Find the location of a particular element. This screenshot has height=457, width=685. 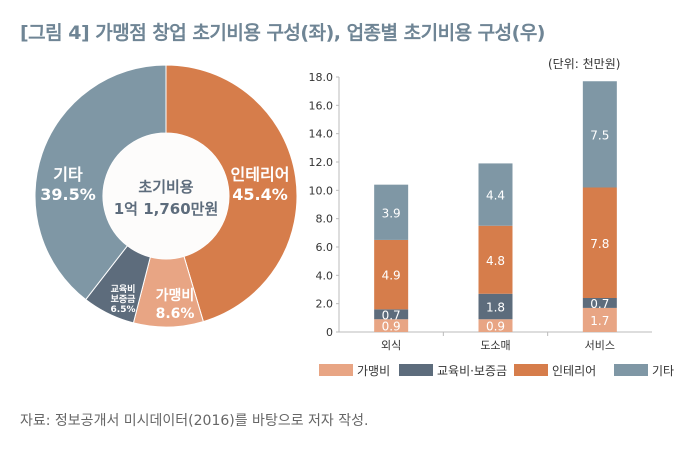

y-tick-label: 18.0 is located at coordinates (321, 77).